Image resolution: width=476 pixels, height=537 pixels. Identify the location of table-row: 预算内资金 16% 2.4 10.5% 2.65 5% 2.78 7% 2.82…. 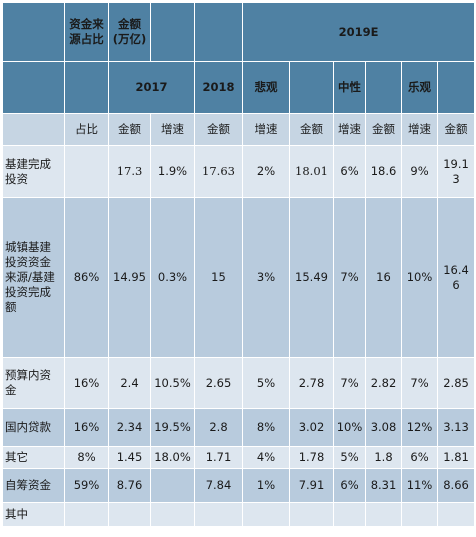
(239, 383).